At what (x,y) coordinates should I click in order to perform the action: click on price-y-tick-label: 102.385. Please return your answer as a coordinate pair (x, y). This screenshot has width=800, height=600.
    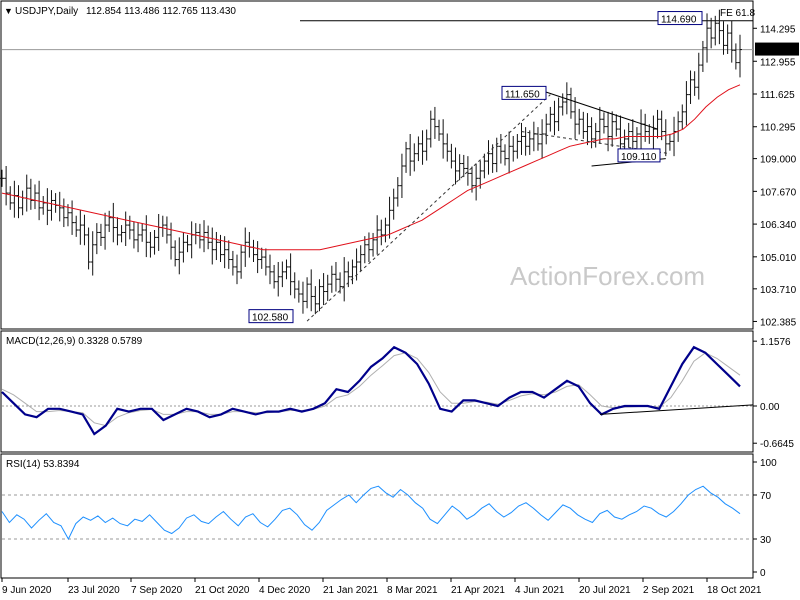
    Looking at the image, I should click on (778, 322).